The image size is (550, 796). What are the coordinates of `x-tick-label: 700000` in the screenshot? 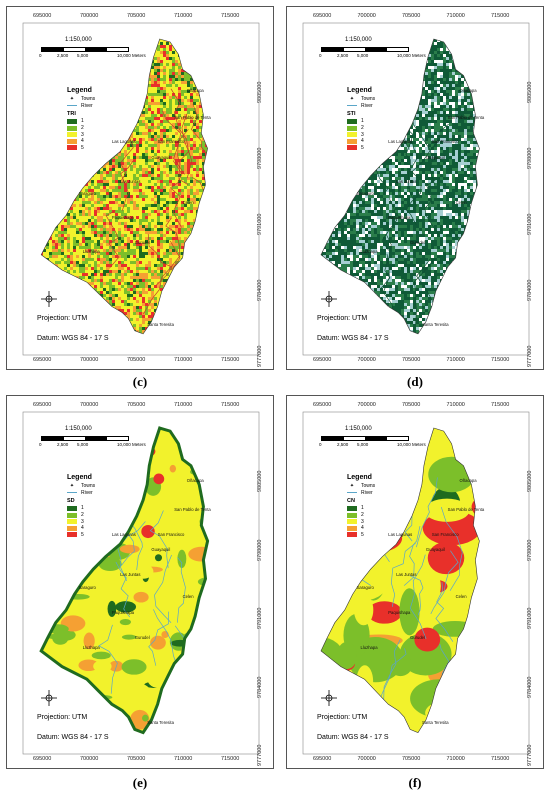 It's located at (89, 360).